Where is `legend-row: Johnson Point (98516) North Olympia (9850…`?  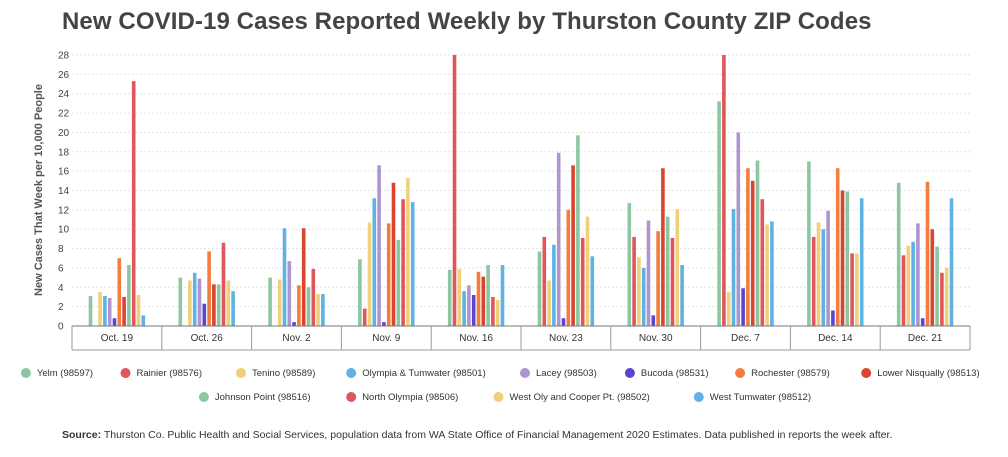 legend-row: Johnson Point (98516) North Olympia (9850… is located at coordinates (504, 397).